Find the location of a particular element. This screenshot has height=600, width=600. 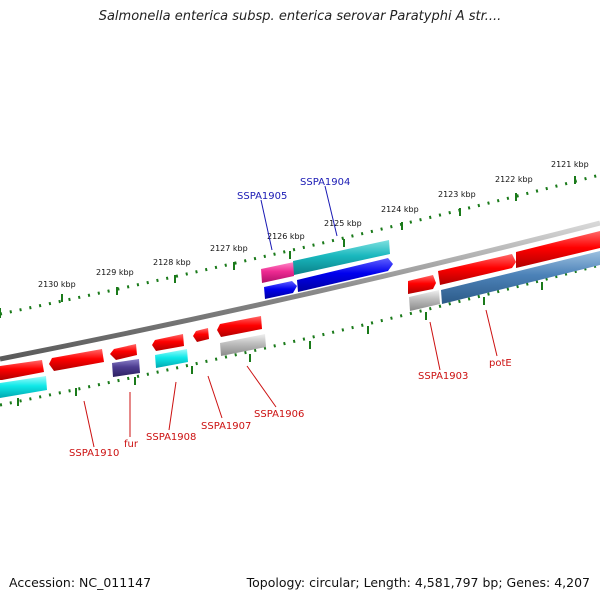

tick-label-2121: 2121 kbp is located at coordinates (570, 164).